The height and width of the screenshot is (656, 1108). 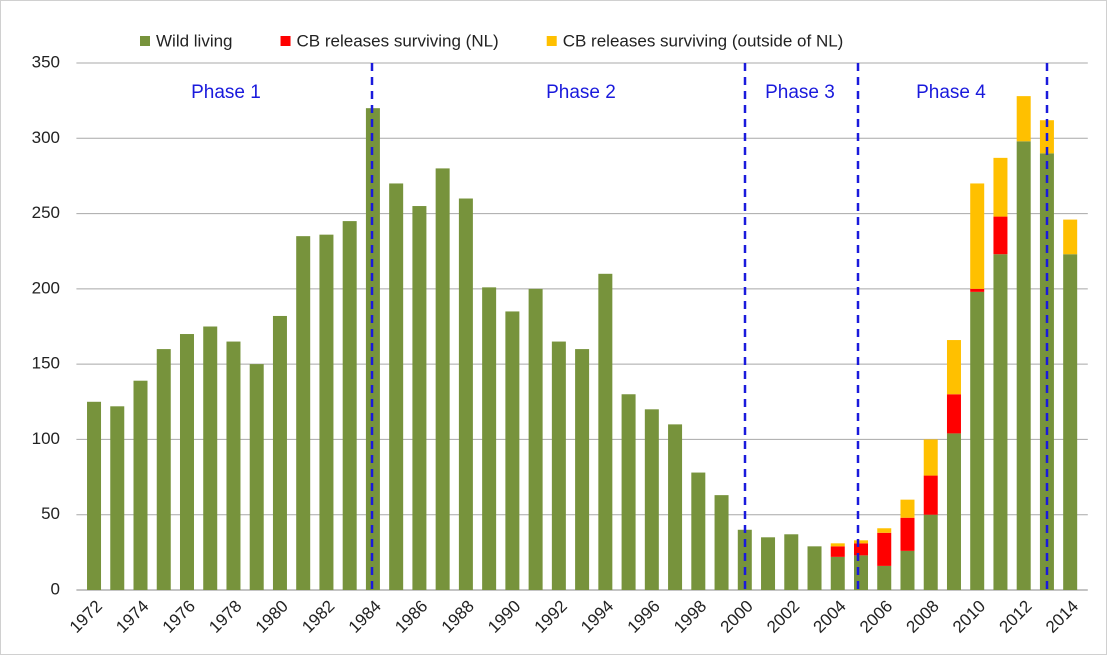 I want to click on phase-label: Phase 1, so click(x=226, y=92).